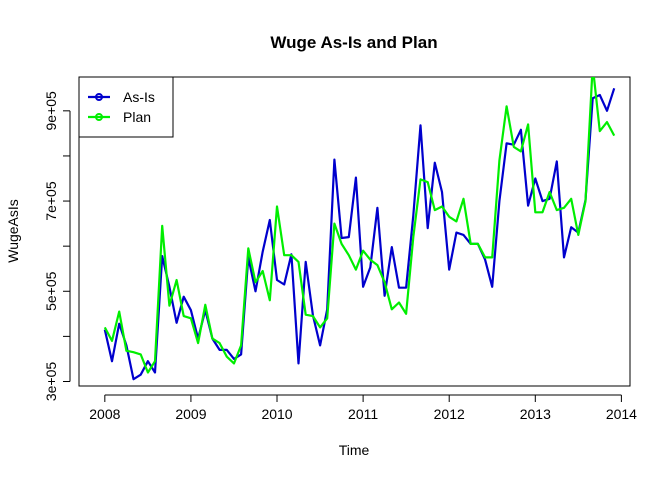 The height and width of the screenshot is (480, 672). I want to click on legend-box, so click(126, 107).